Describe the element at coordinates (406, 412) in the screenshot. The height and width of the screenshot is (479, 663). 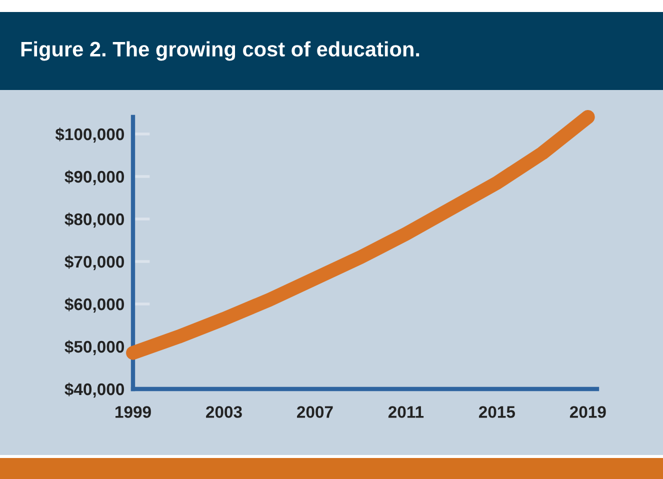
I see `x-tick-label: 2011` at that location.